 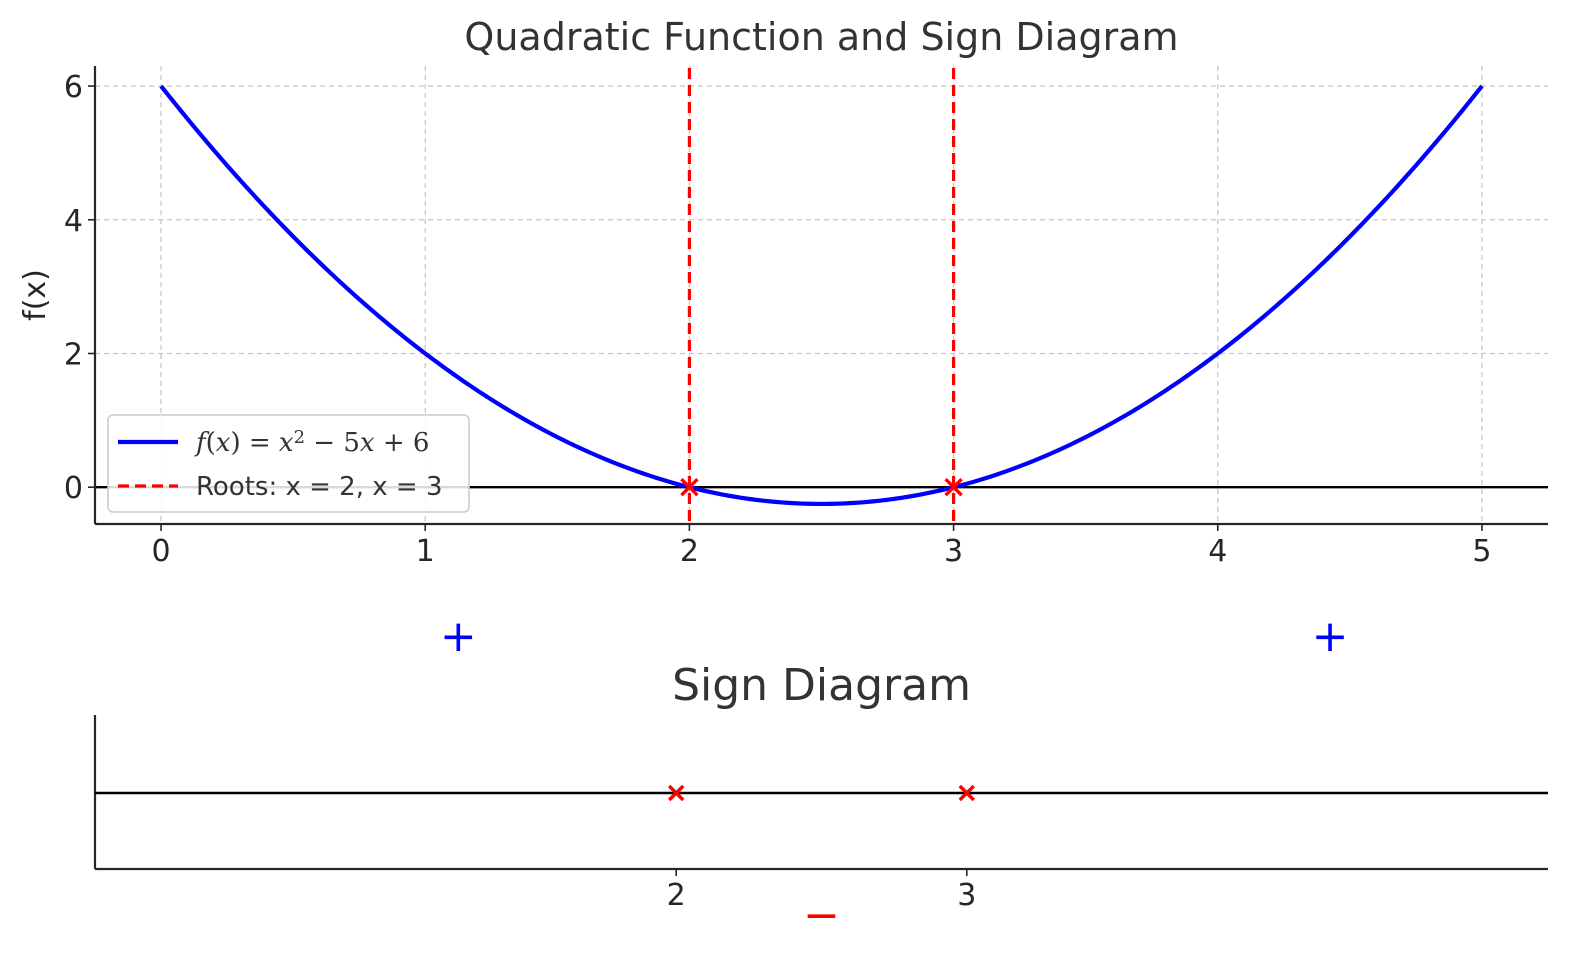 What do you see at coordinates (689, 551) in the screenshot?
I see `x-tick-label: 2` at bounding box center [689, 551].